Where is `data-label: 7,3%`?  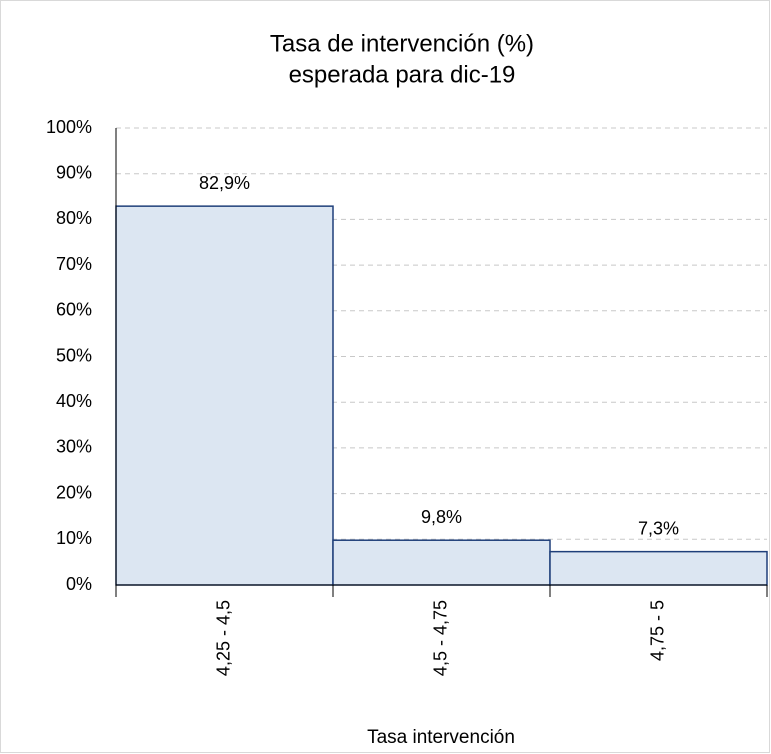 data-label: 7,3% is located at coordinates (658, 528).